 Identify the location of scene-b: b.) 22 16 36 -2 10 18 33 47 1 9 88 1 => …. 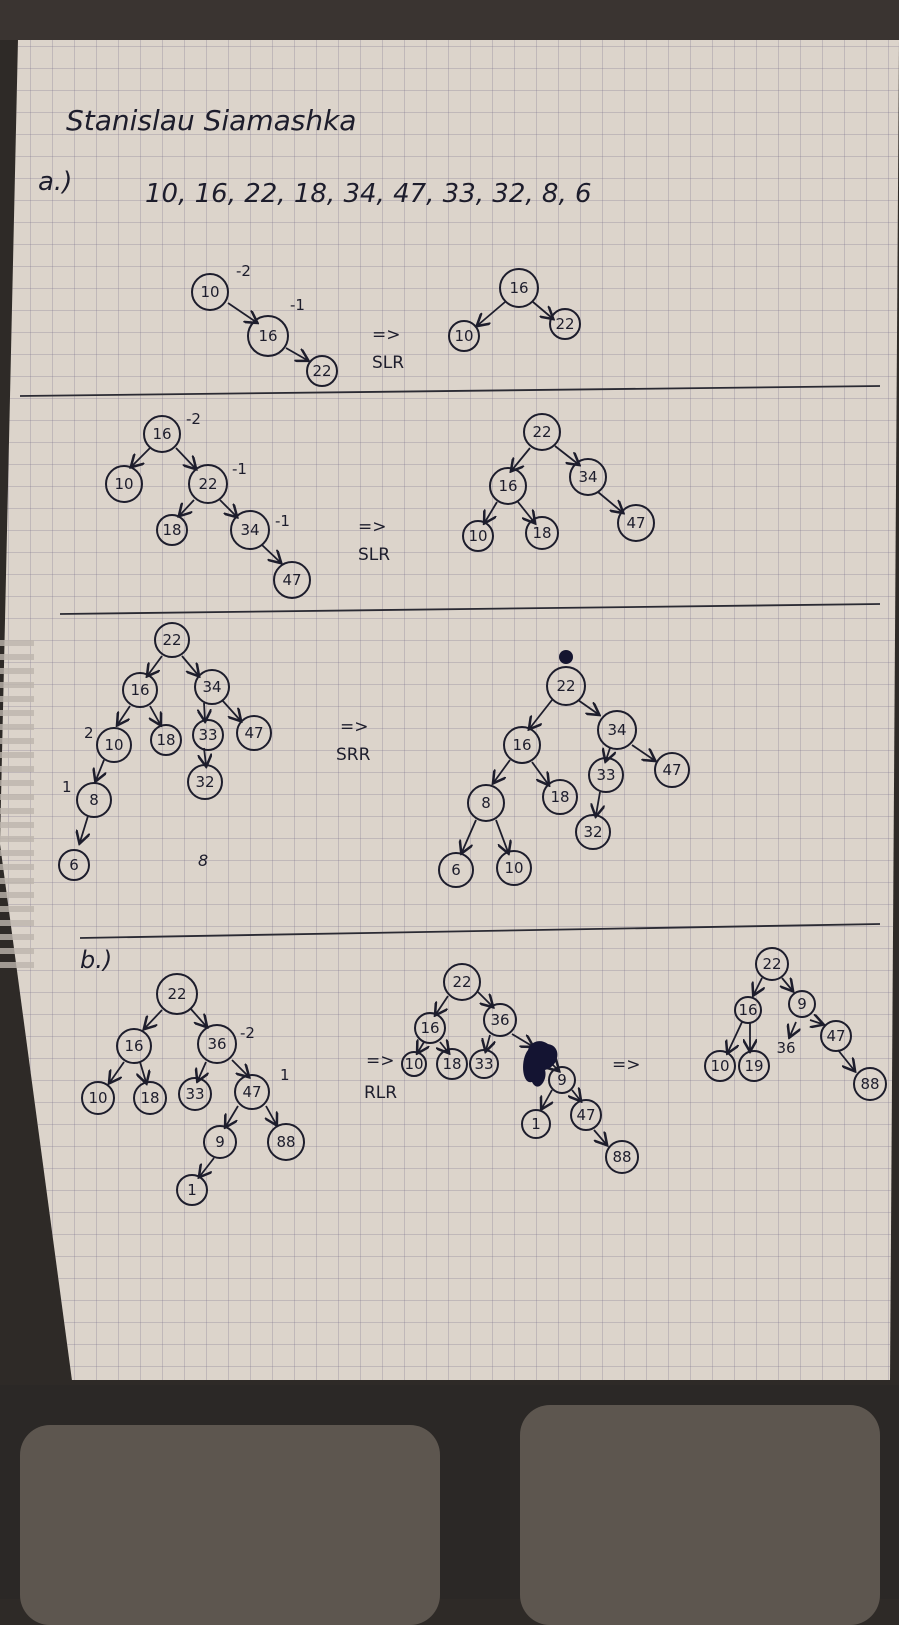
(483, 1076).